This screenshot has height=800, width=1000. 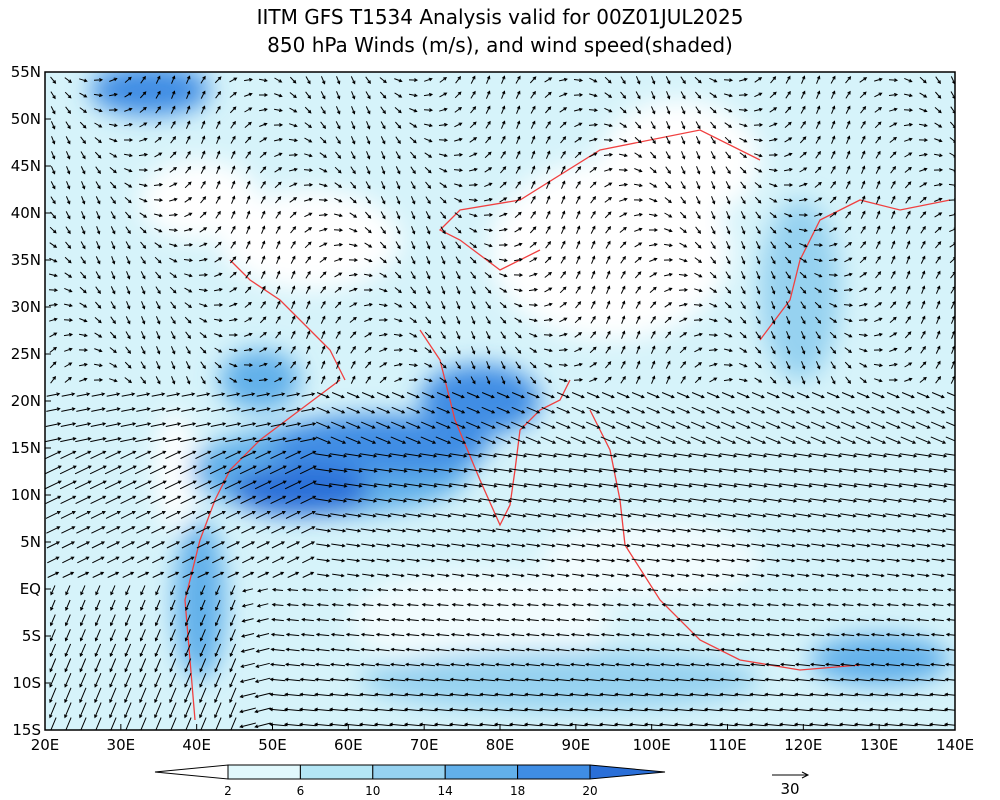 I want to click on lon-label: 50E, so click(x=272, y=745).